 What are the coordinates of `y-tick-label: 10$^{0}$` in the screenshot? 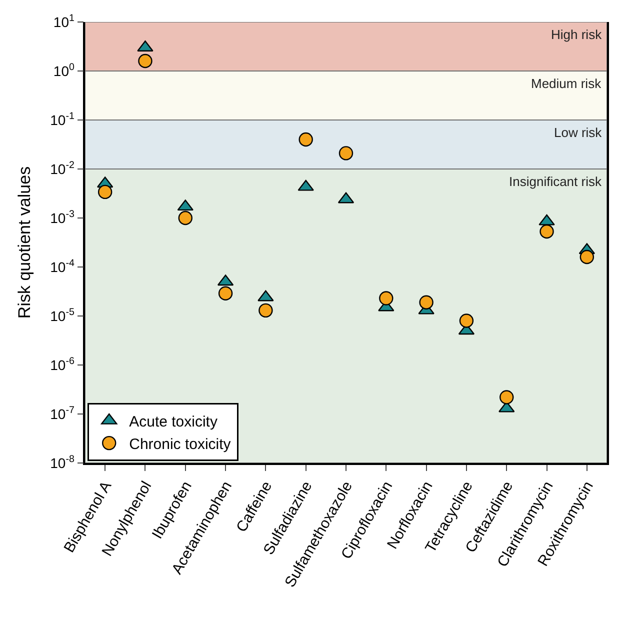 It's located at (64, 70).